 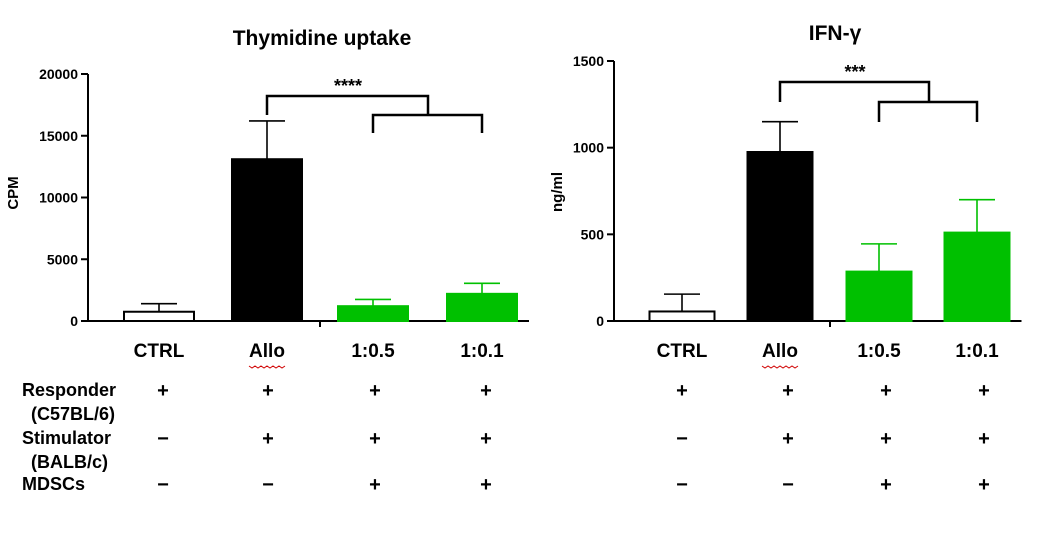 What do you see at coordinates (854, 72) in the screenshot?
I see `significance-stars: ***` at bounding box center [854, 72].